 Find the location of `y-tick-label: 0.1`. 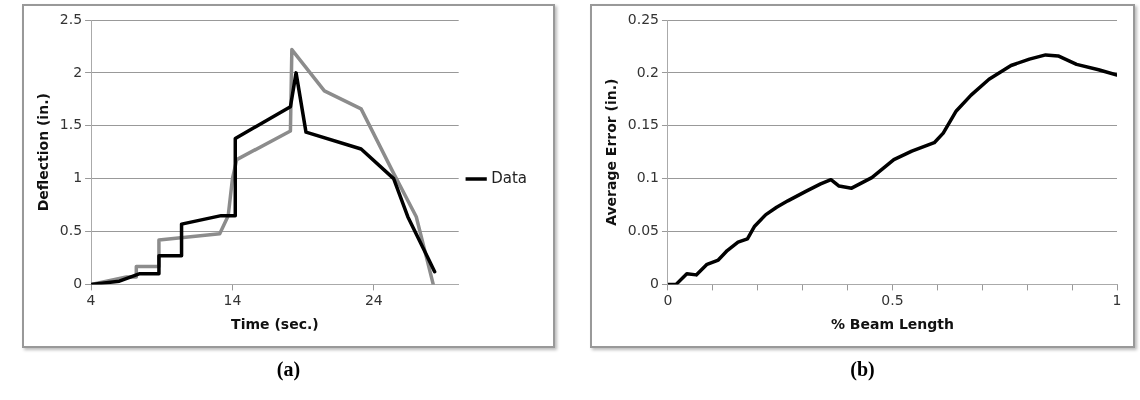

y-tick-label: 0.1 is located at coordinates (647, 177).